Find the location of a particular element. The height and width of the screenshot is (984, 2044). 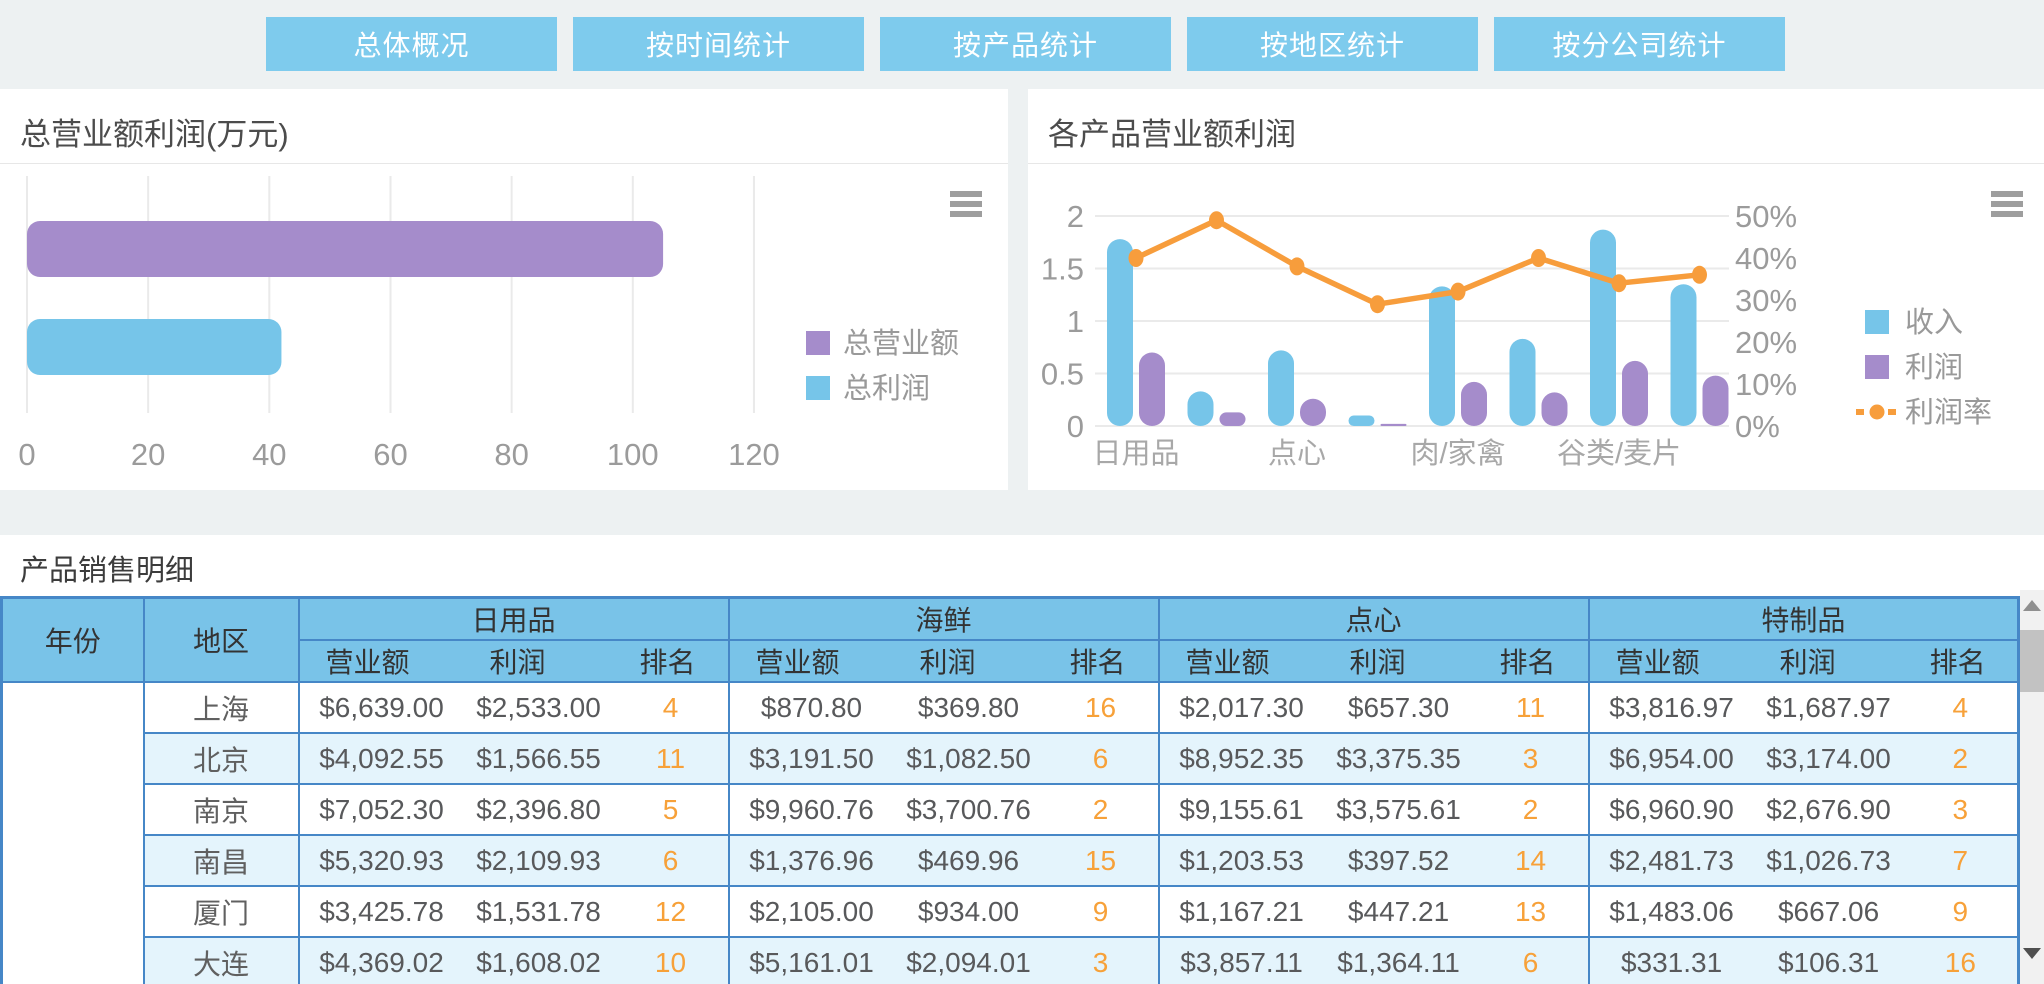

value-cell: $1,082.50 is located at coordinates (968, 758).